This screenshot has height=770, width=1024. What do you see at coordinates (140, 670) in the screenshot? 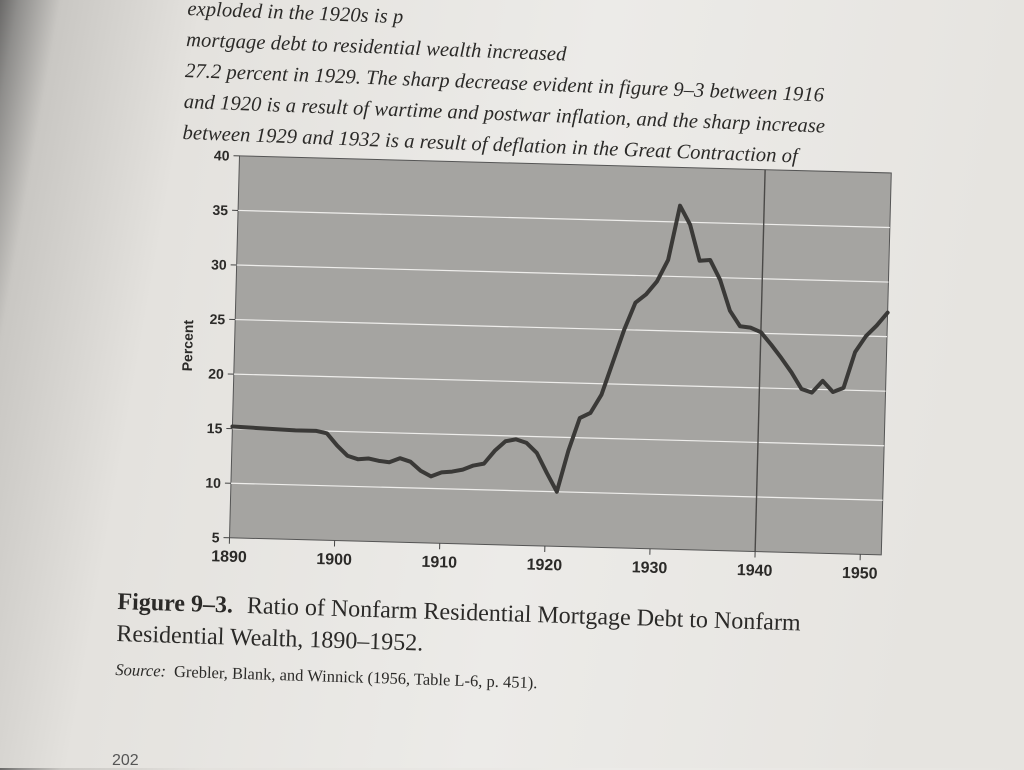
I see `source-label: Source:` at bounding box center [140, 670].